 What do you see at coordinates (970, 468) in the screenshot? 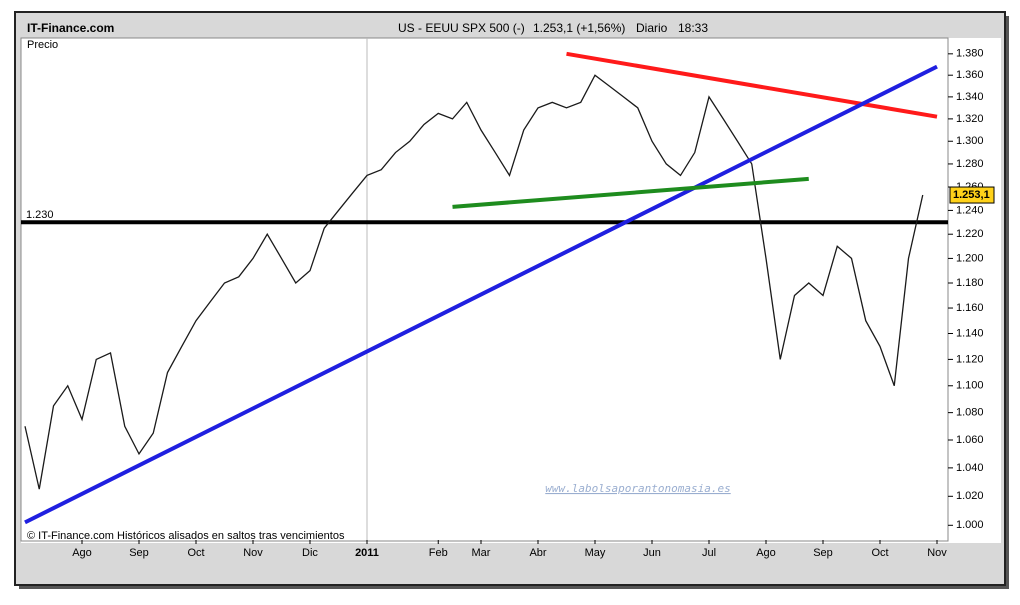
I see `y-tick-label: 1.040` at bounding box center [970, 468].